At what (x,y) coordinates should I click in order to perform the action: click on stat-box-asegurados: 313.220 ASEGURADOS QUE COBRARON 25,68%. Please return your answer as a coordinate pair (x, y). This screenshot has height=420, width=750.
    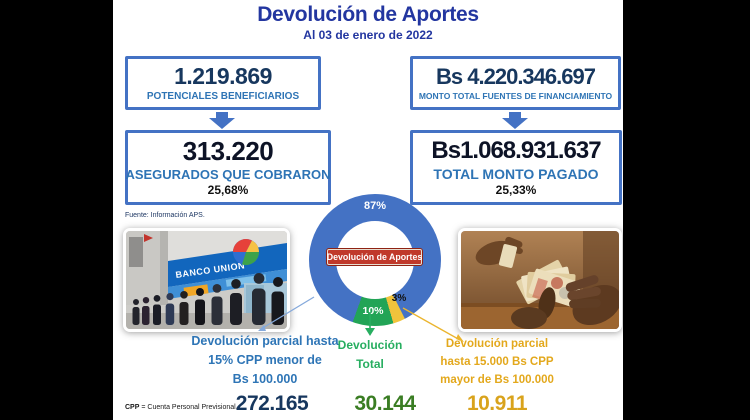
    Looking at the image, I should click on (228, 167).